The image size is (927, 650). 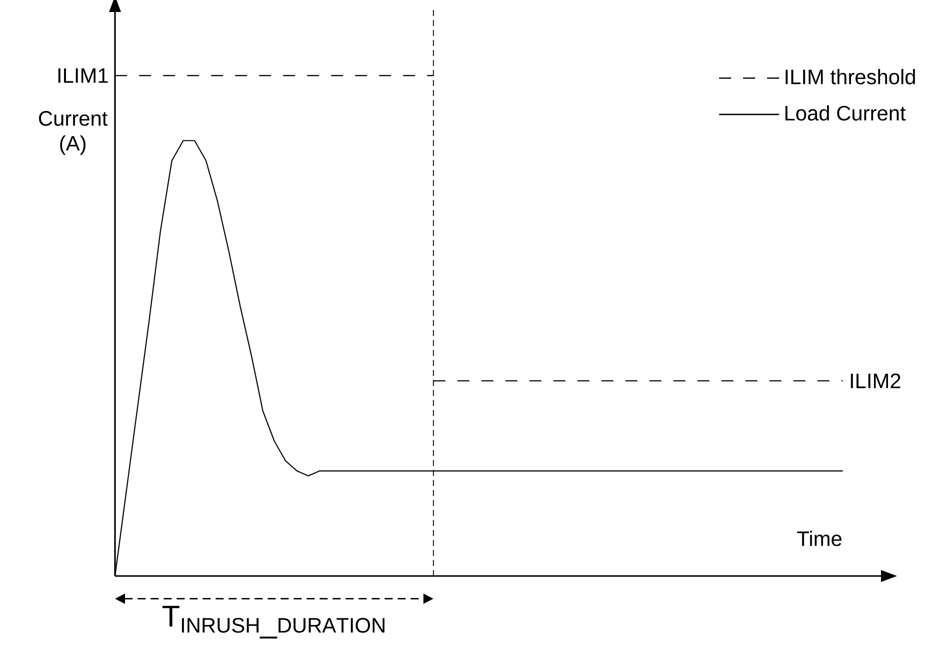 What do you see at coordinates (73, 133) in the screenshot?
I see `y-axis-title: Current (A)` at bounding box center [73, 133].